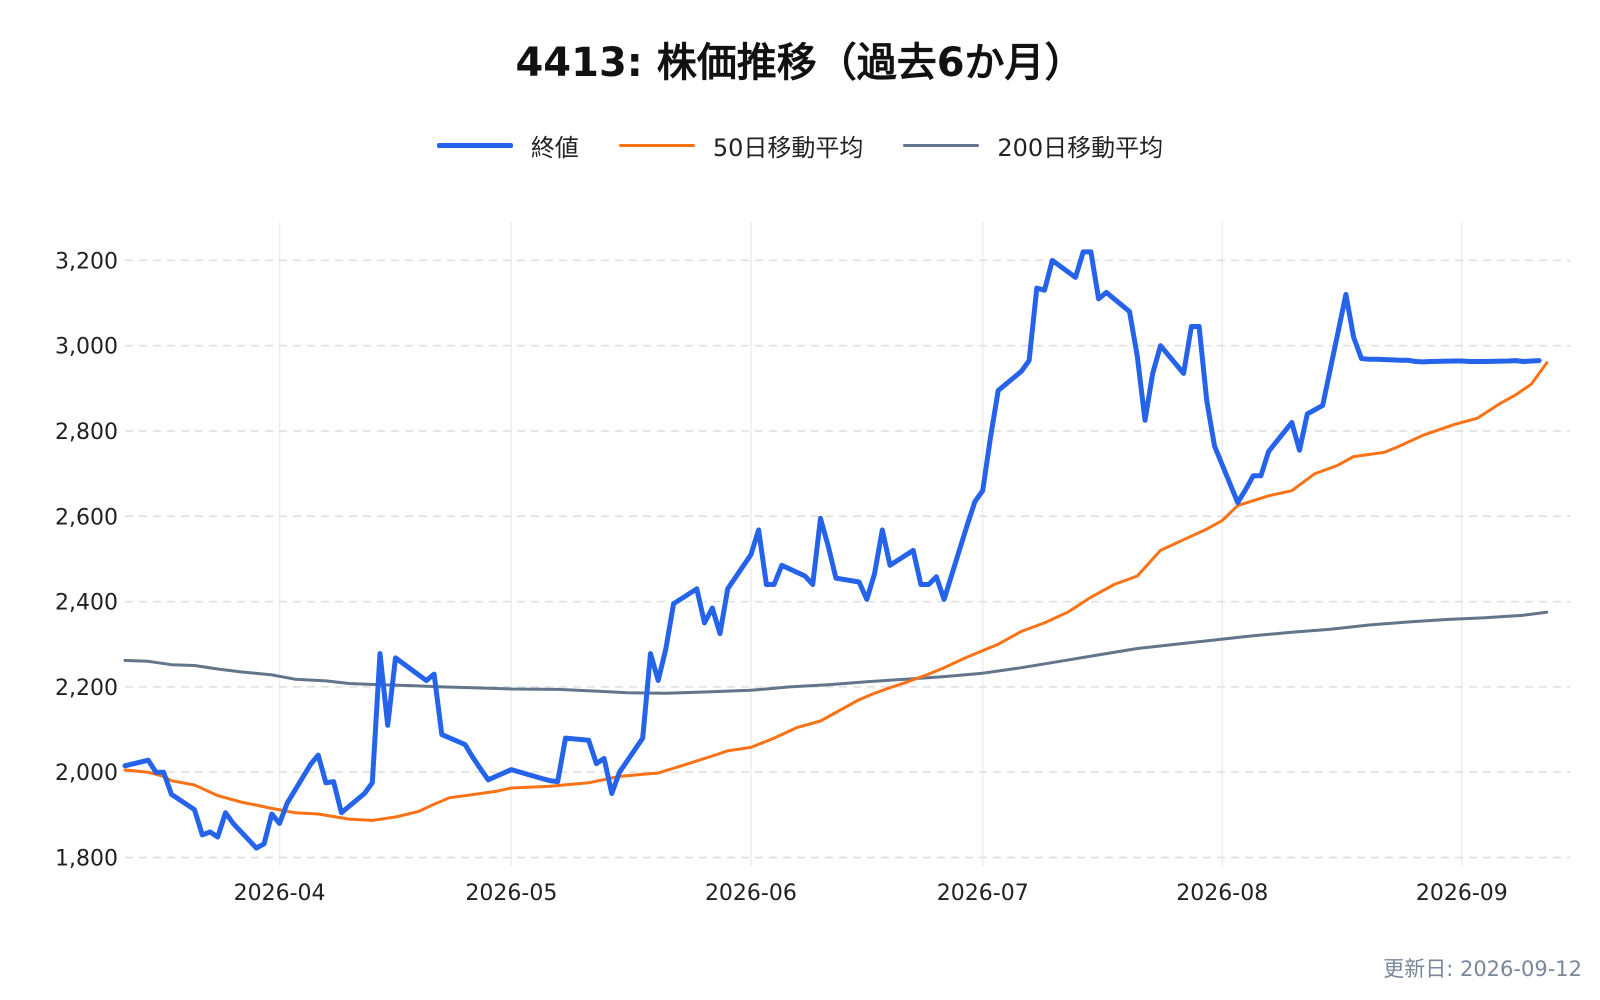 The height and width of the screenshot is (1000, 1600). Describe the element at coordinates (1462, 893) in the screenshot. I see `x-tick-label: 2026-09` at that location.